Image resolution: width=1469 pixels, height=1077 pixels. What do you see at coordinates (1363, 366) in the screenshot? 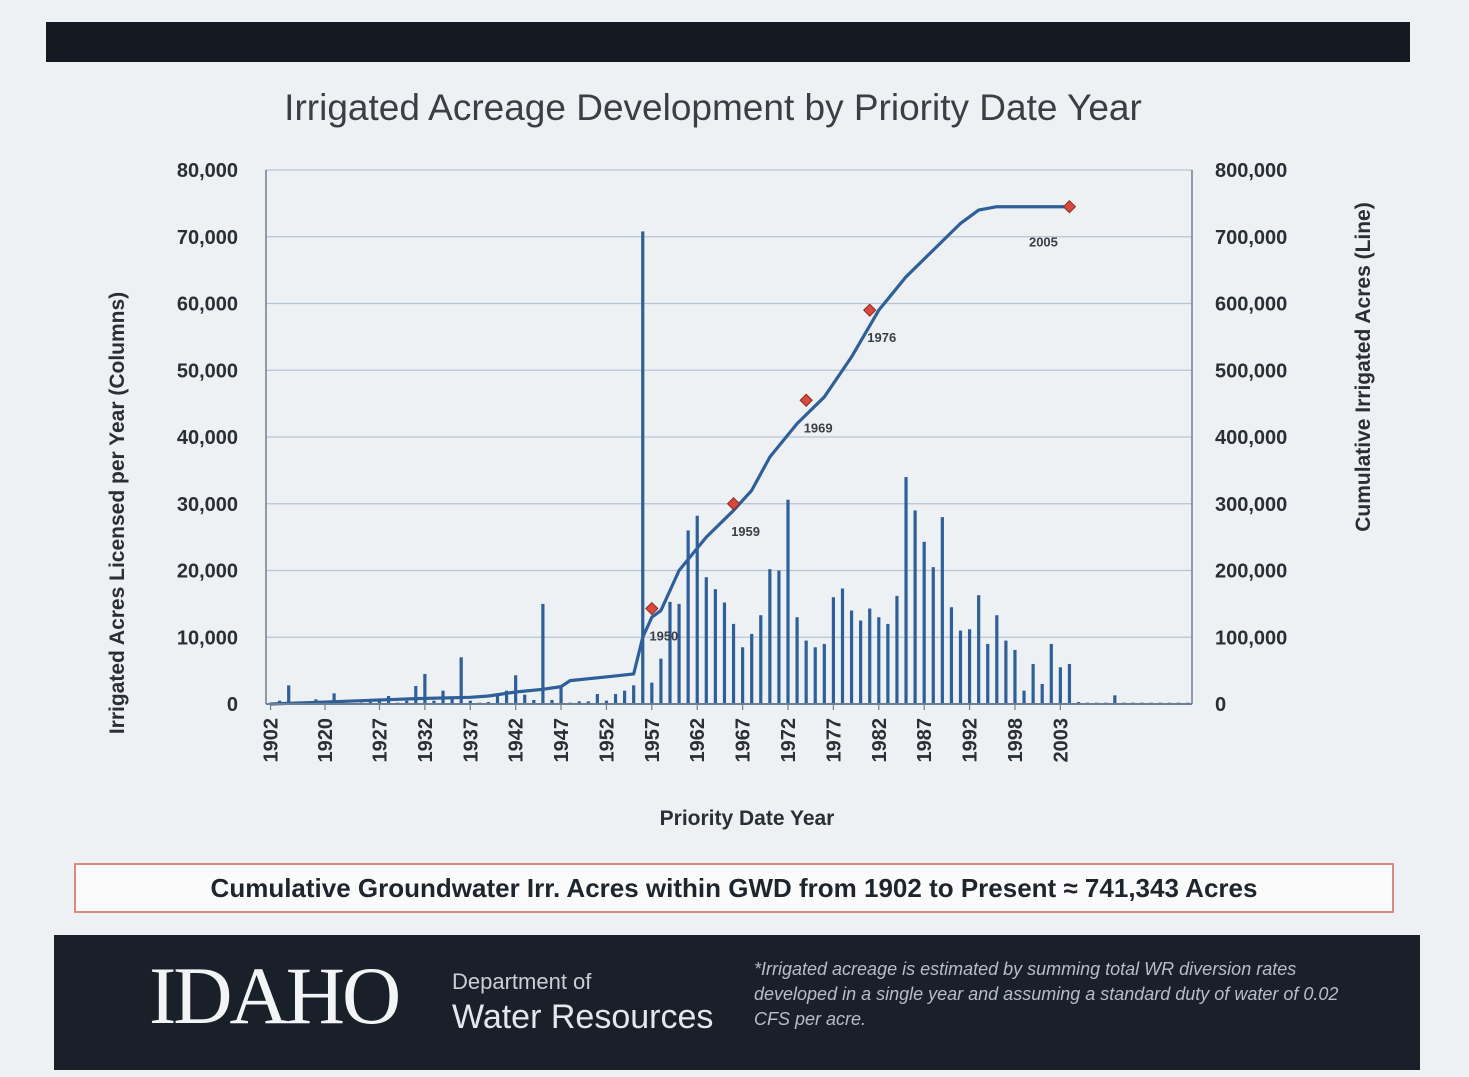
I see `right-axis-label: Cumulative Irrigated Acres (Line)` at bounding box center [1363, 366].